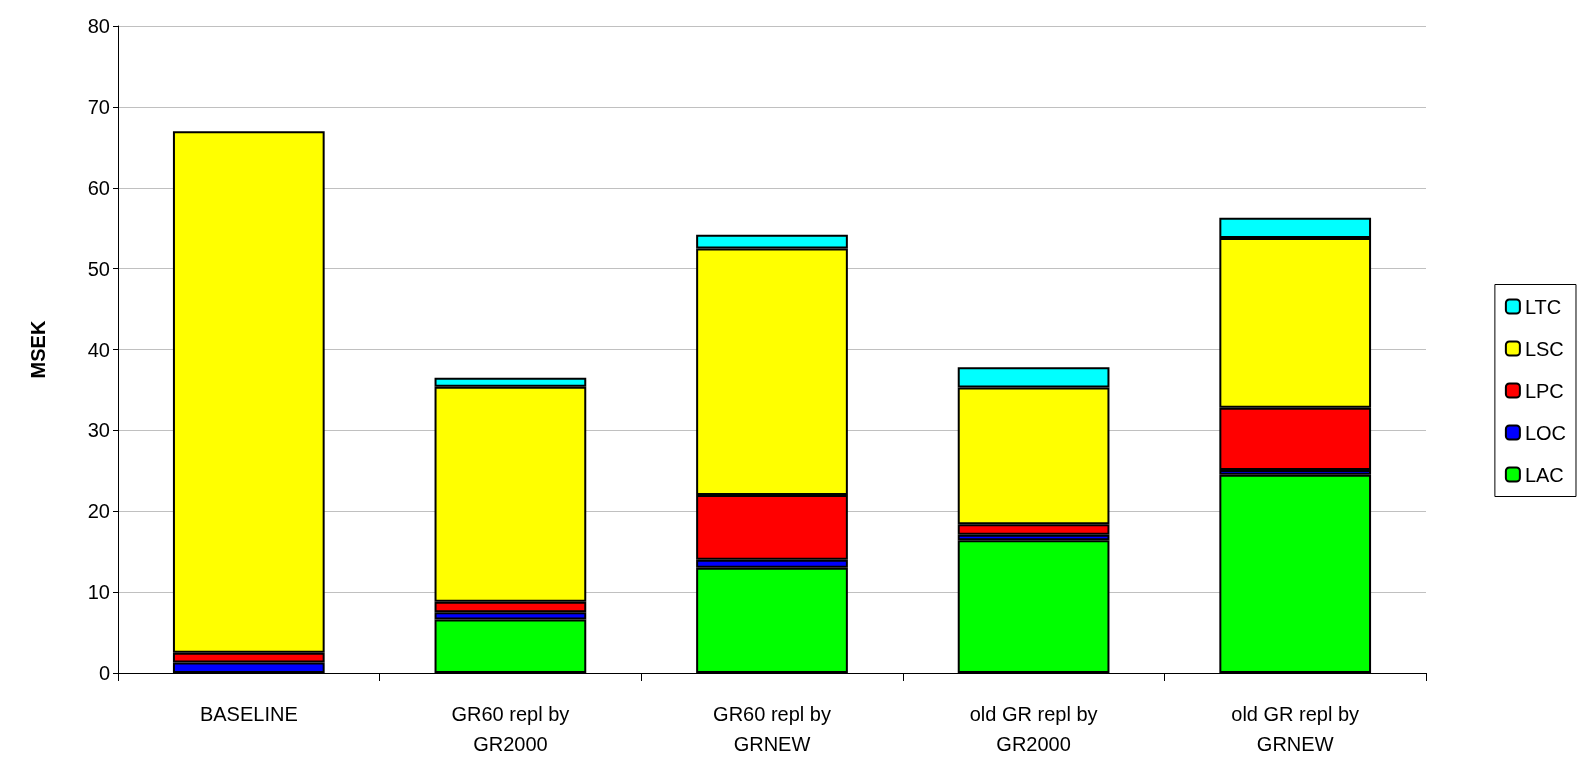 This screenshot has width=1594, height=781. Describe the element at coordinates (98, 511) in the screenshot. I see `y-tick-label: 20` at that location.